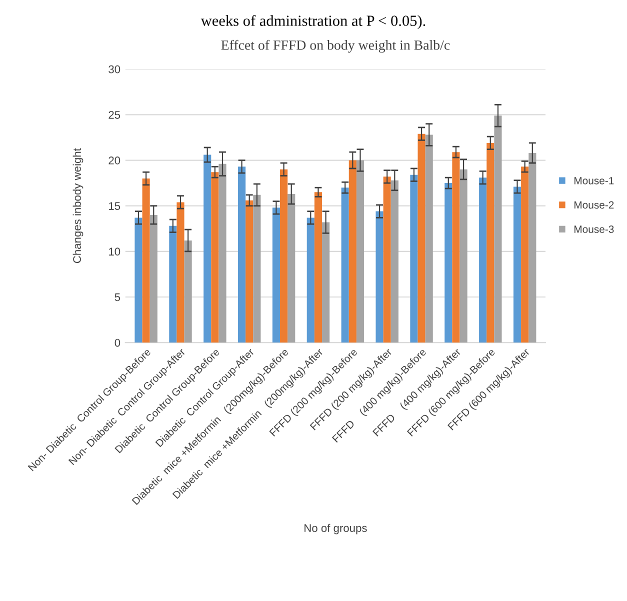  I want to click on text: weeks of administration at P < 0.05)., so click(313, 22).